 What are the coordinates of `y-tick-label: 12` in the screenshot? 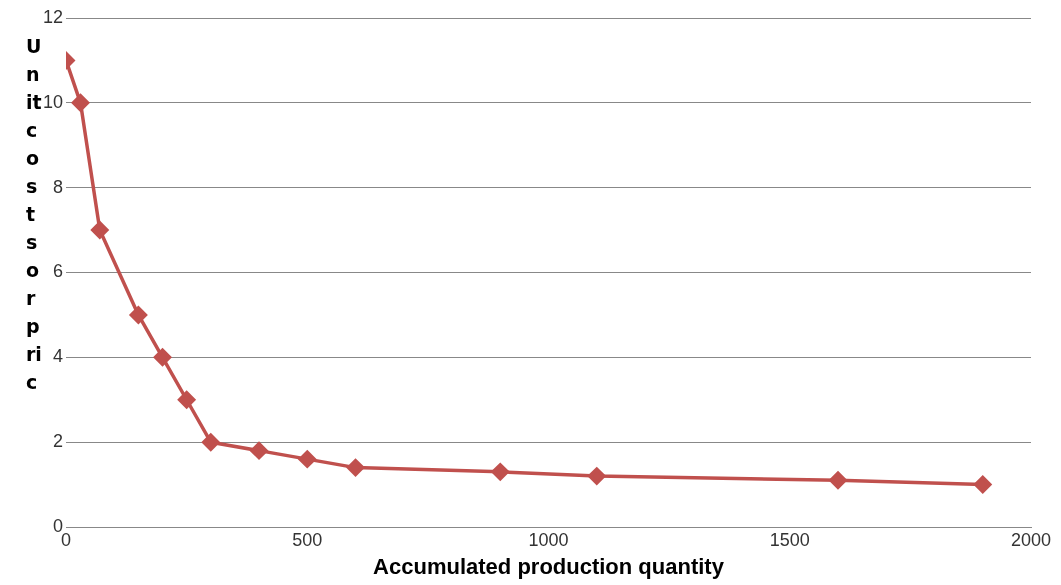 It's located at (53, 16).